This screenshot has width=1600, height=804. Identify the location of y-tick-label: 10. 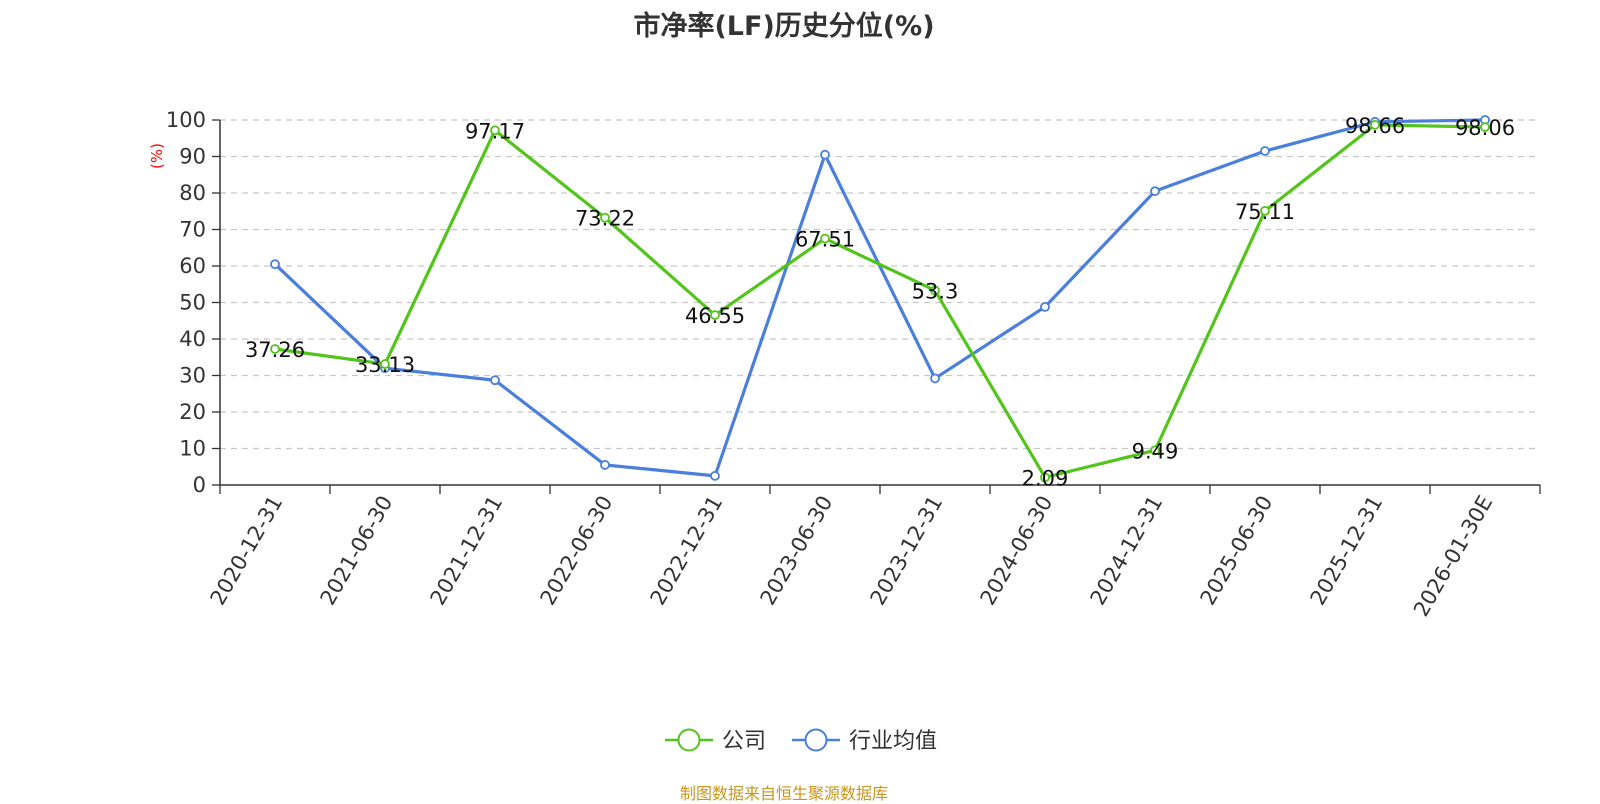
(192, 449).